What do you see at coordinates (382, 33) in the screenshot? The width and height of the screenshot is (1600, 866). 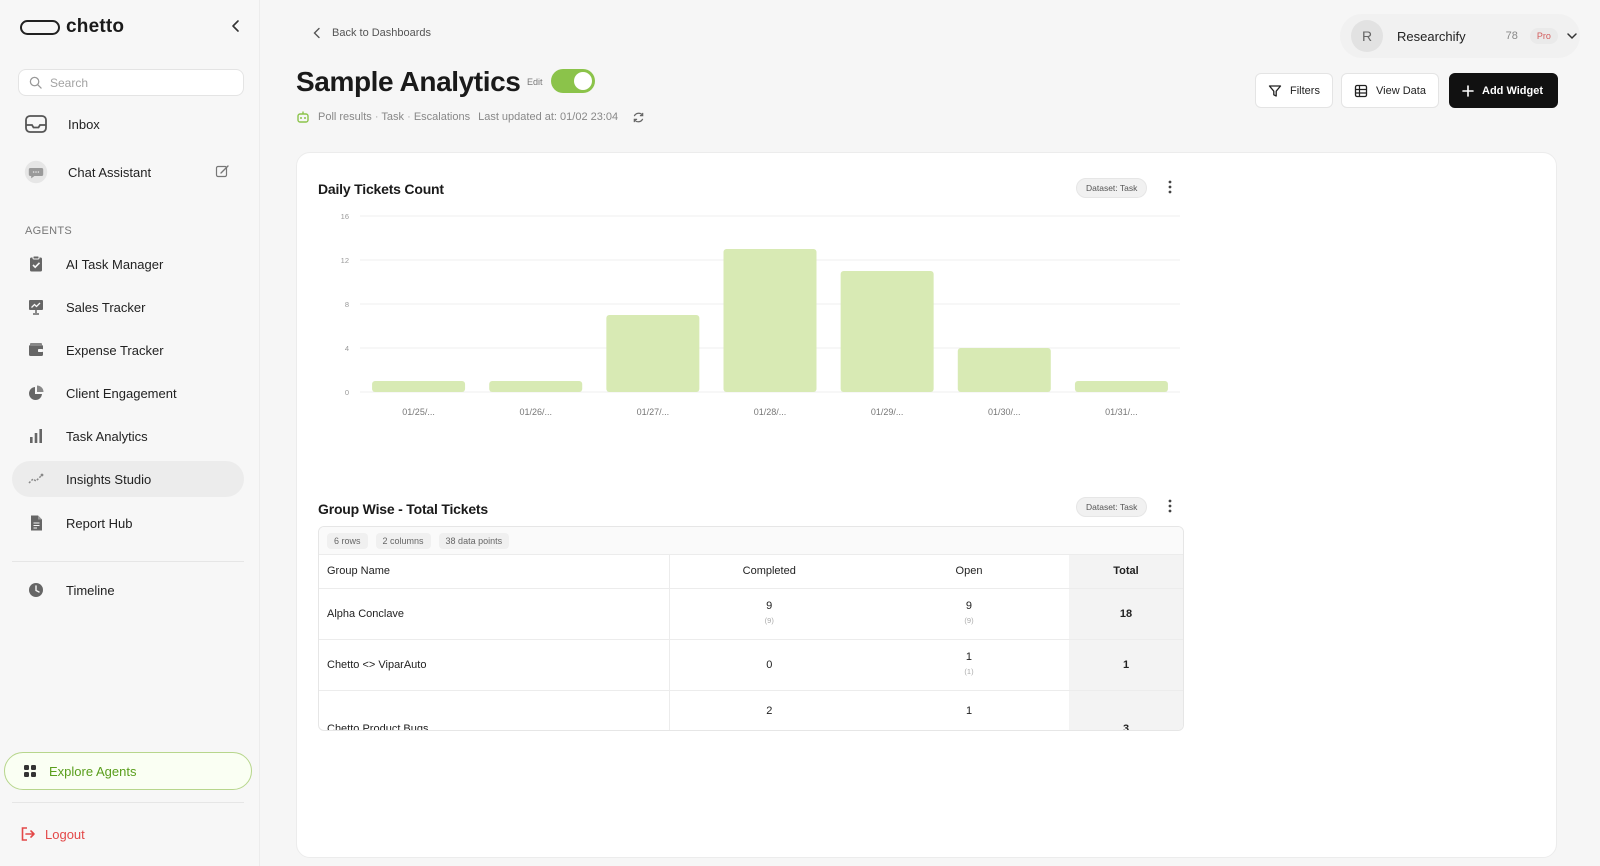 I see `back-label: Back to Dashboards` at bounding box center [382, 33].